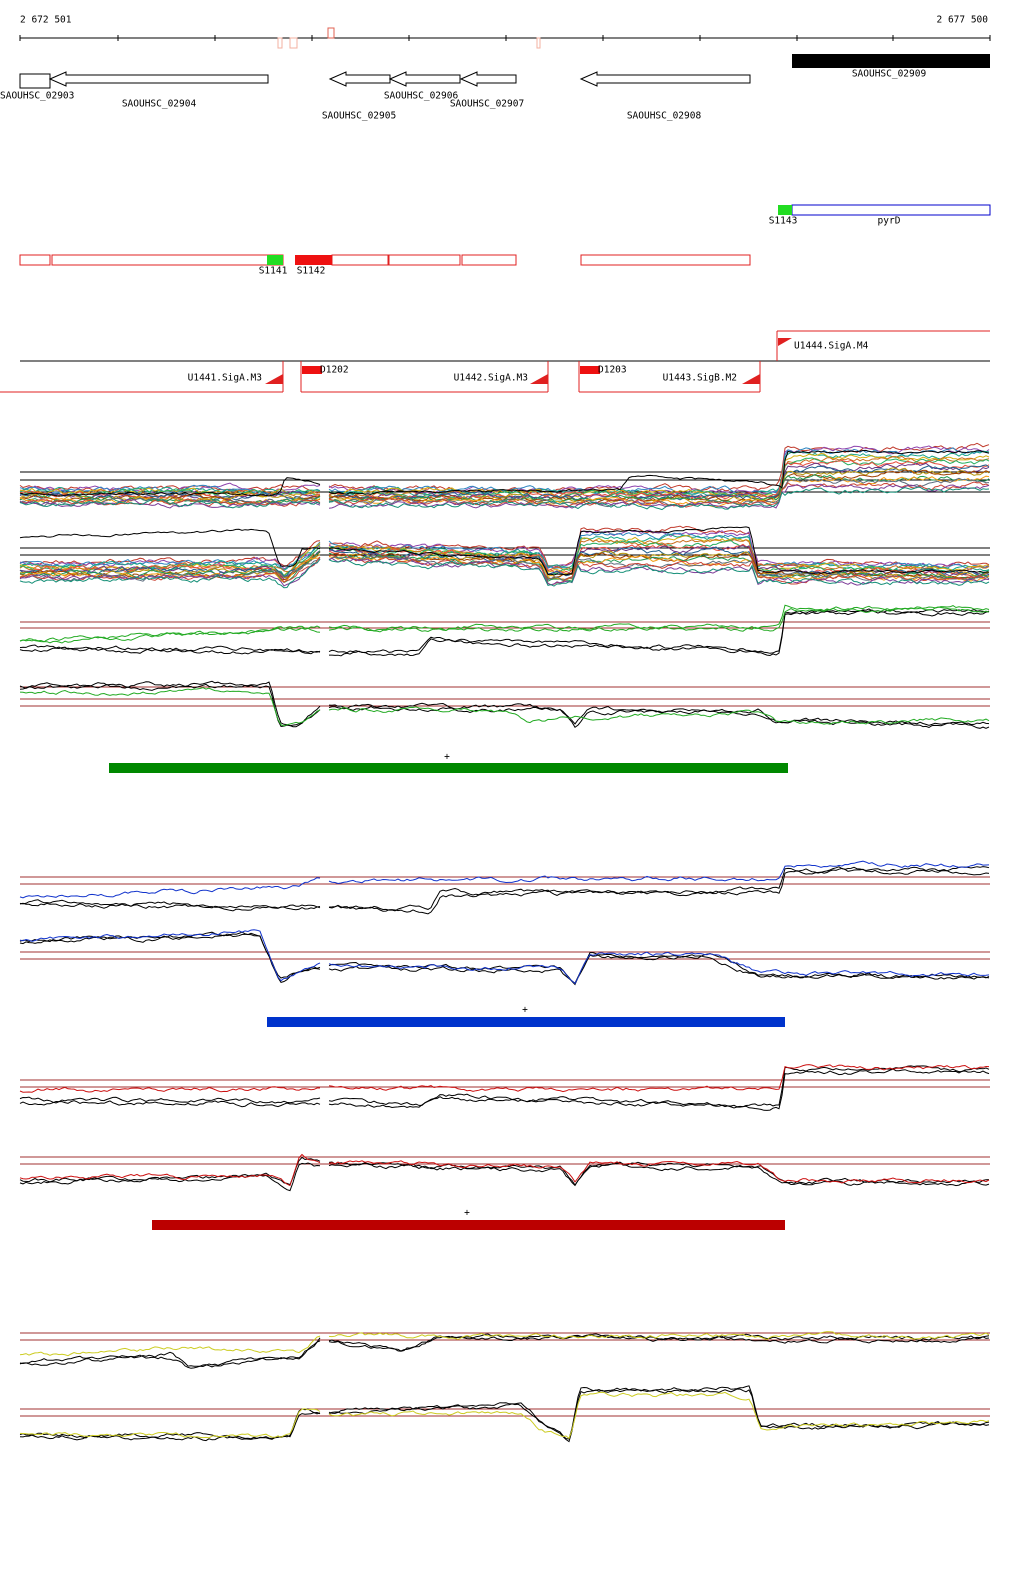 The height and width of the screenshot is (1589, 1024). I want to click on promoter-label: U1441.SigA.M3, so click(225, 378).